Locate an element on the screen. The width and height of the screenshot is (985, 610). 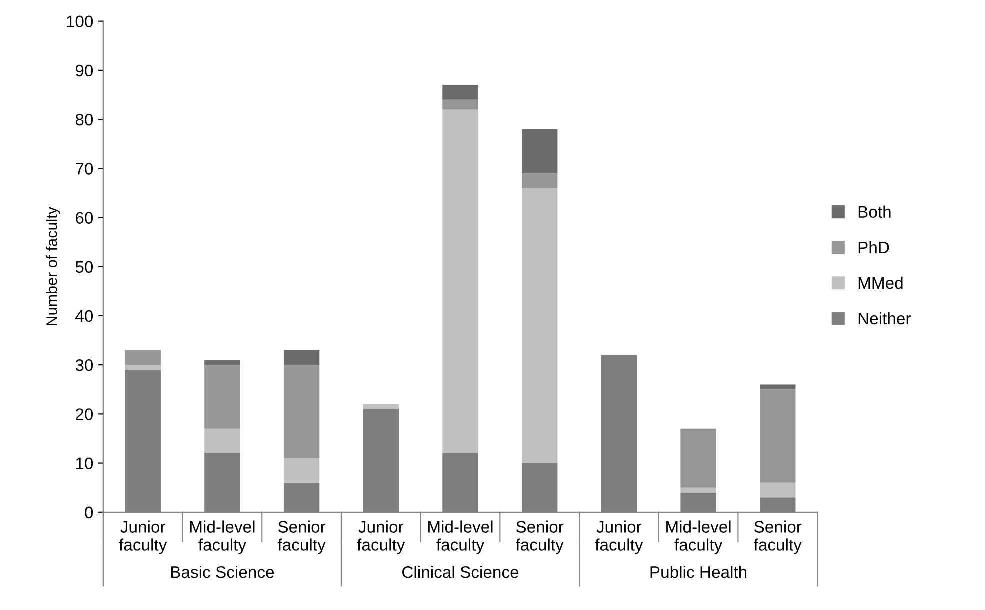
y-tick-label: 20 is located at coordinates (85, 414).